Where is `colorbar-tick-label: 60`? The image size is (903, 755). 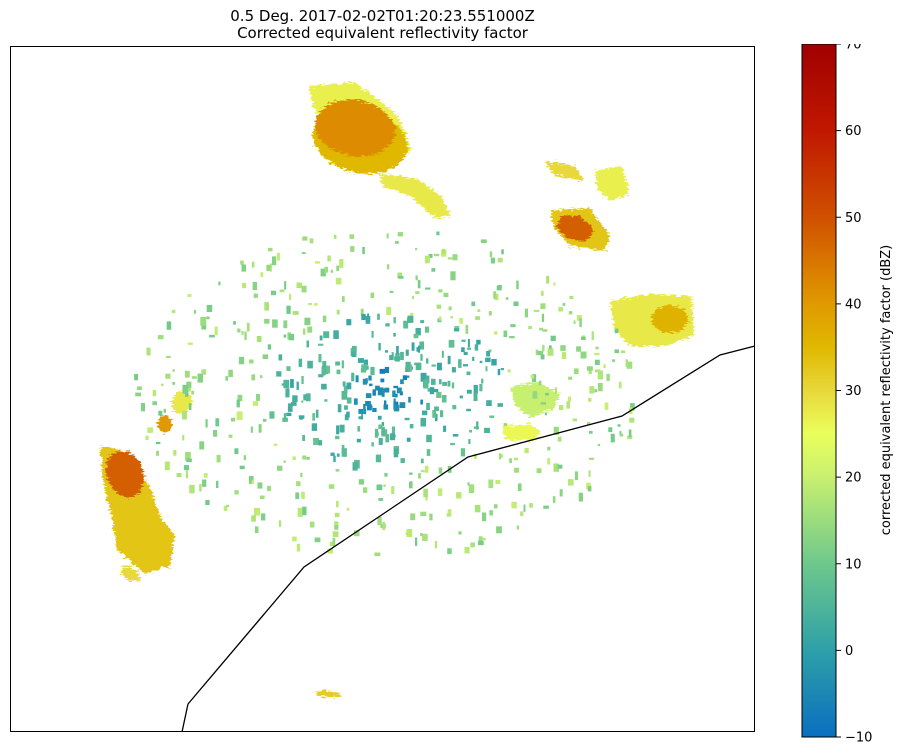
colorbar-tick-label: 60 is located at coordinates (853, 131).